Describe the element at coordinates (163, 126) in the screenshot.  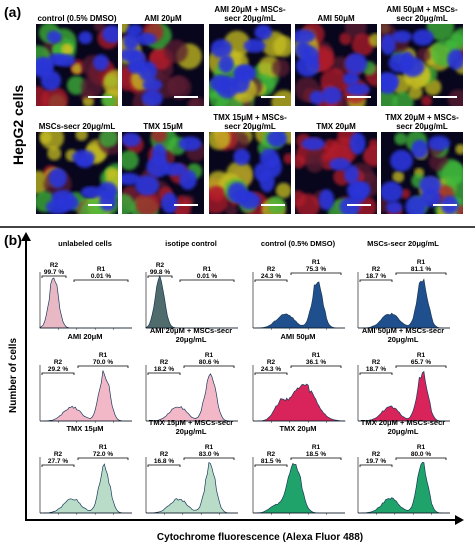
I see `micrograph-title: TMX 15μM` at that location.